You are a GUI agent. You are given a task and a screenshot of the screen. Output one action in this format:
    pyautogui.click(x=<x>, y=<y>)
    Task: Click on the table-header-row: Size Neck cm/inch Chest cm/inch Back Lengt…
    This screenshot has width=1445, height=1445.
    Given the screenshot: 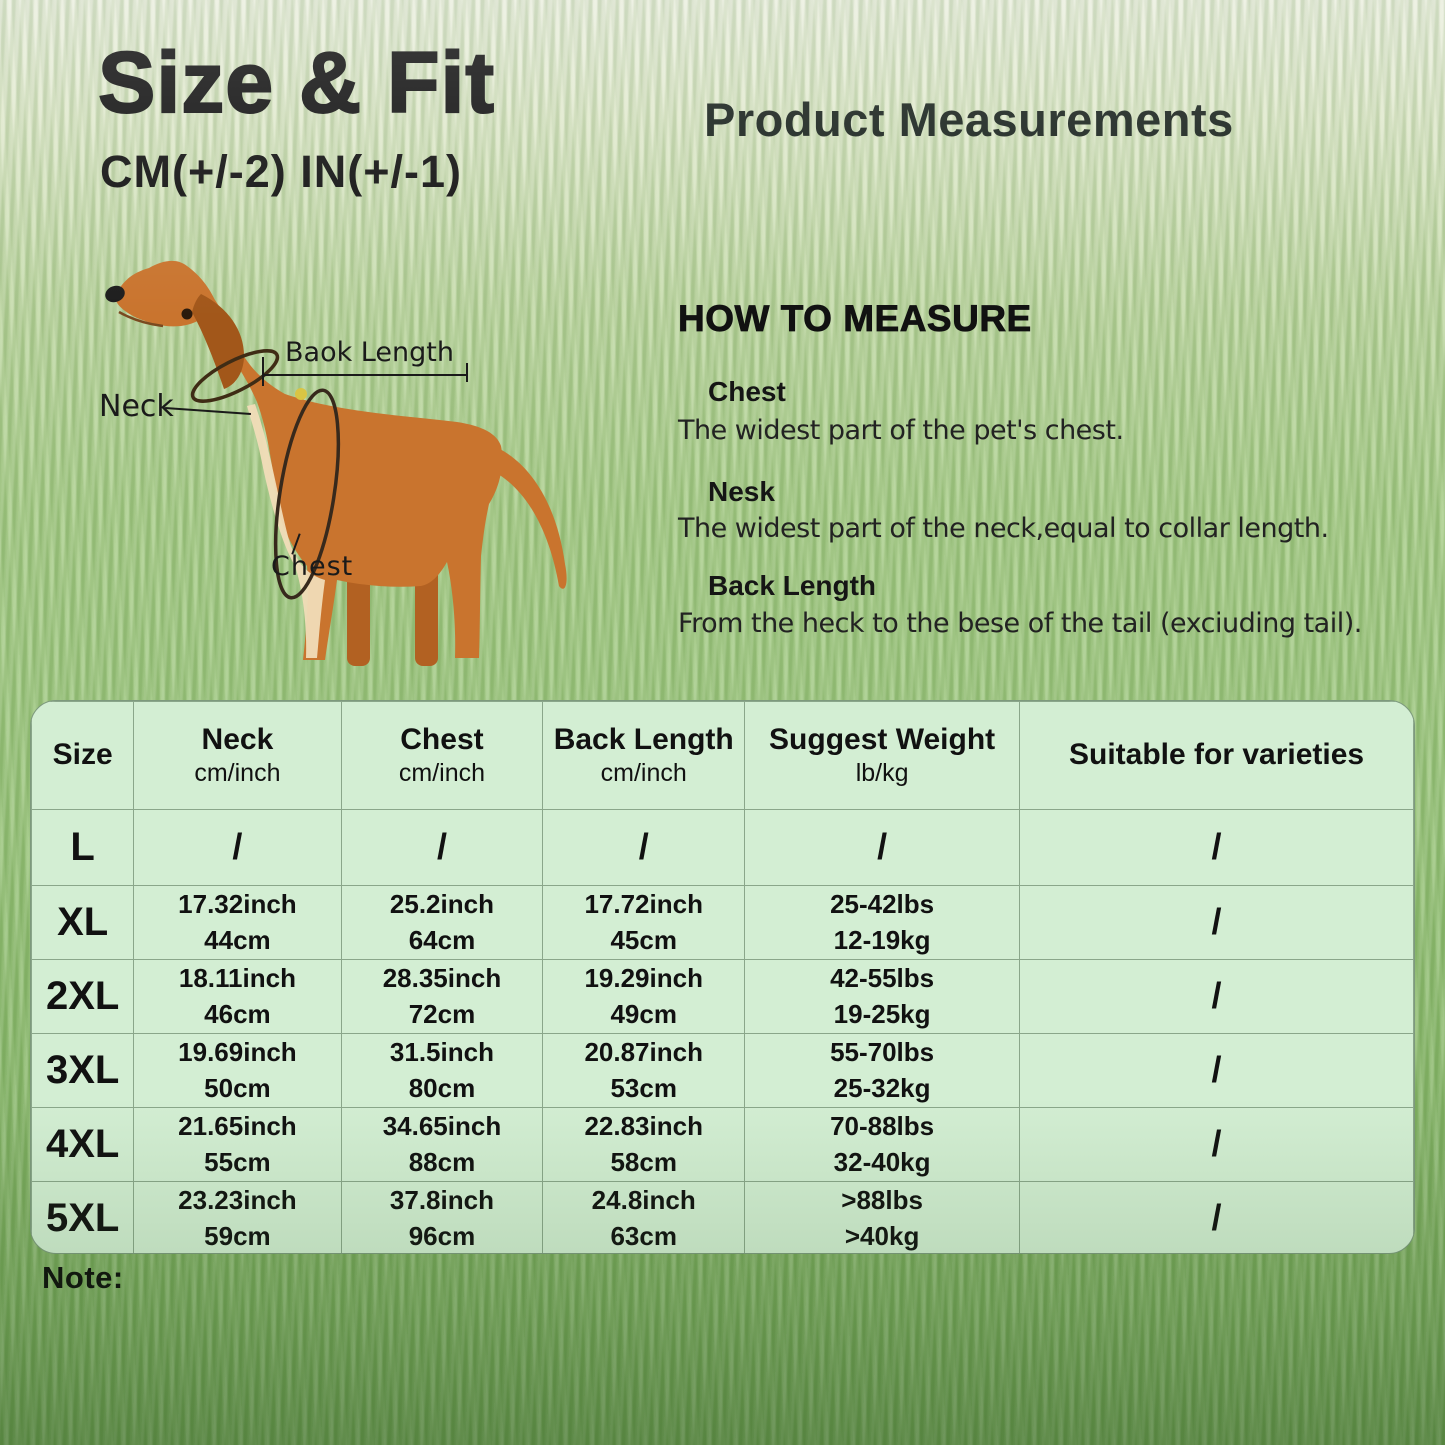 What is the action you would take?
    pyautogui.click(x=722, y=755)
    